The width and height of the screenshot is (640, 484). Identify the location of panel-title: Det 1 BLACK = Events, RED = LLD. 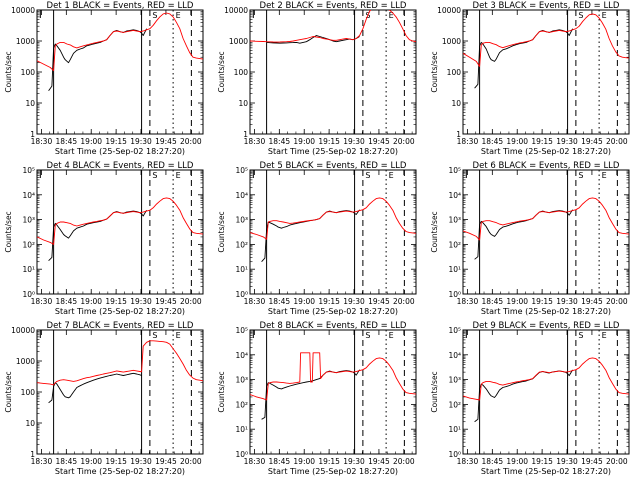
(120, 6).